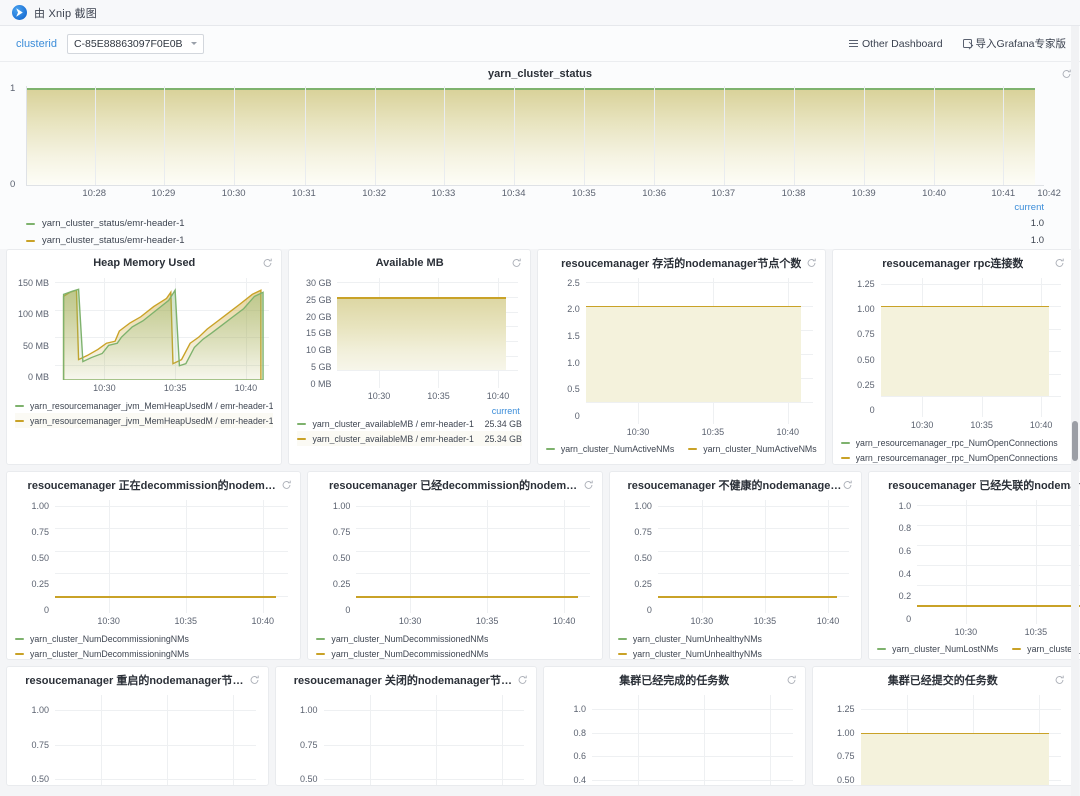 The height and width of the screenshot is (796, 1080). Describe the element at coordinates (853, 43) in the screenshot. I see `hamburger-icon` at that location.